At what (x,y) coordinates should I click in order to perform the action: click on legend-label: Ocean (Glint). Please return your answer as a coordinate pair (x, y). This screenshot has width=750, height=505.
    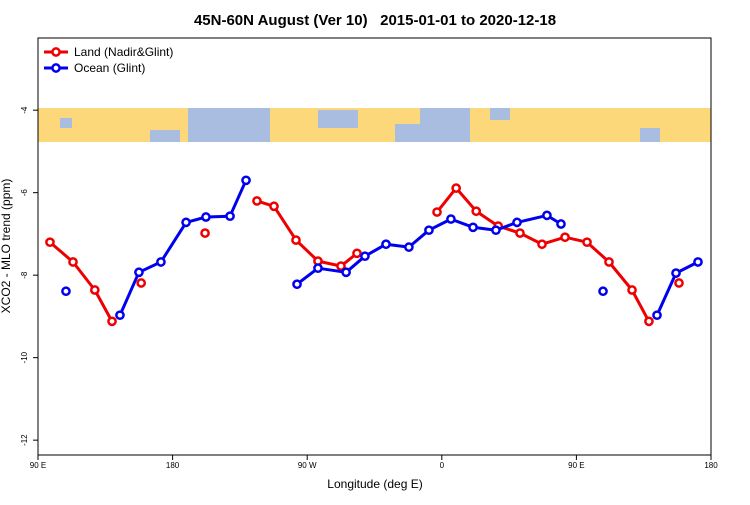
    Looking at the image, I should click on (109, 68).